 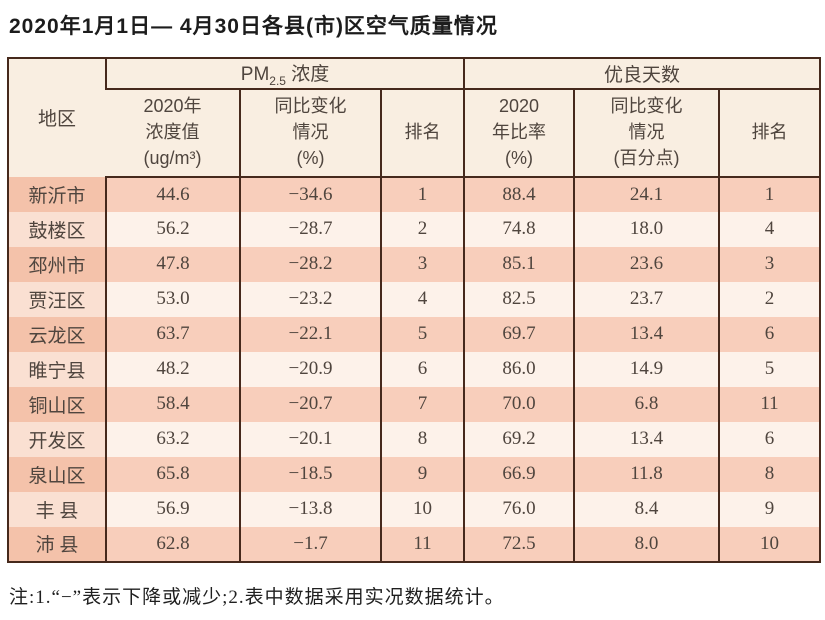 I want to click on table-row: 丰 县 56.9 −13.8 10 76.0 8.4 9, so click(x=414, y=509).